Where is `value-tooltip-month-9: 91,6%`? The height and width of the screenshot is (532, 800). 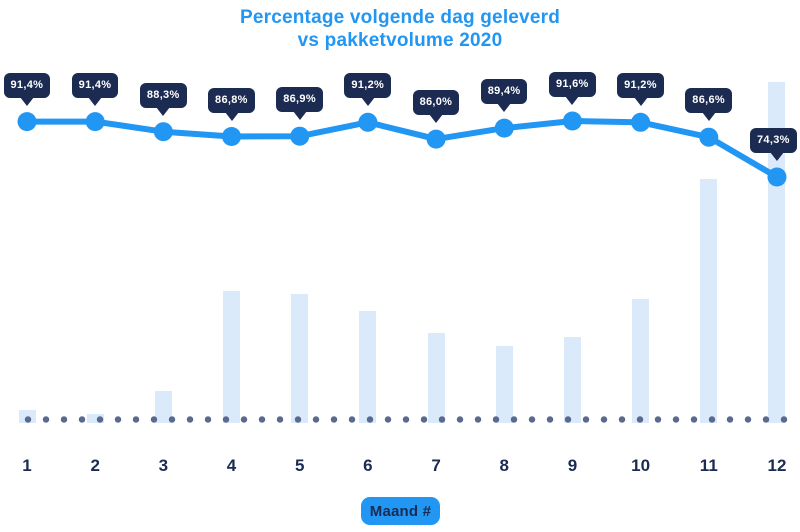
value-tooltip-month-9: 91,6% is located at coordinates (572, 88).